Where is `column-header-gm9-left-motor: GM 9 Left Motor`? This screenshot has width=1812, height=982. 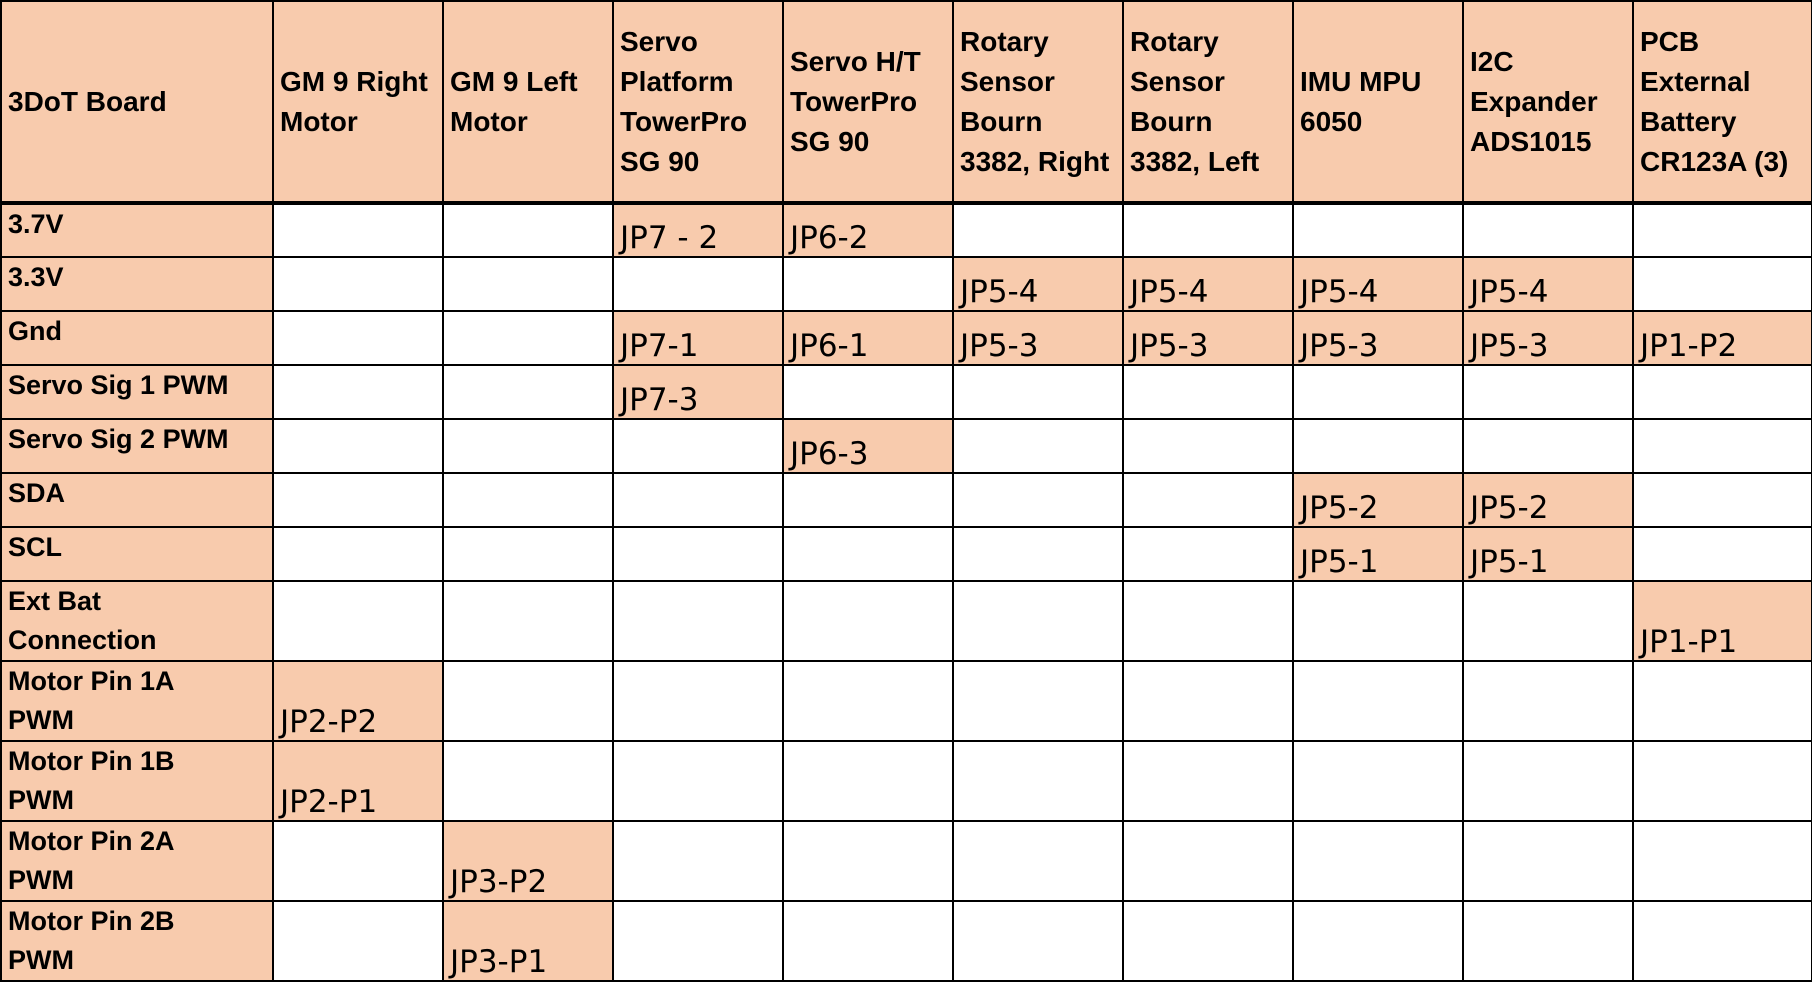 column-header-gm9-left-motor: GM 9 Left Motor is located at coordinates (528, 102).